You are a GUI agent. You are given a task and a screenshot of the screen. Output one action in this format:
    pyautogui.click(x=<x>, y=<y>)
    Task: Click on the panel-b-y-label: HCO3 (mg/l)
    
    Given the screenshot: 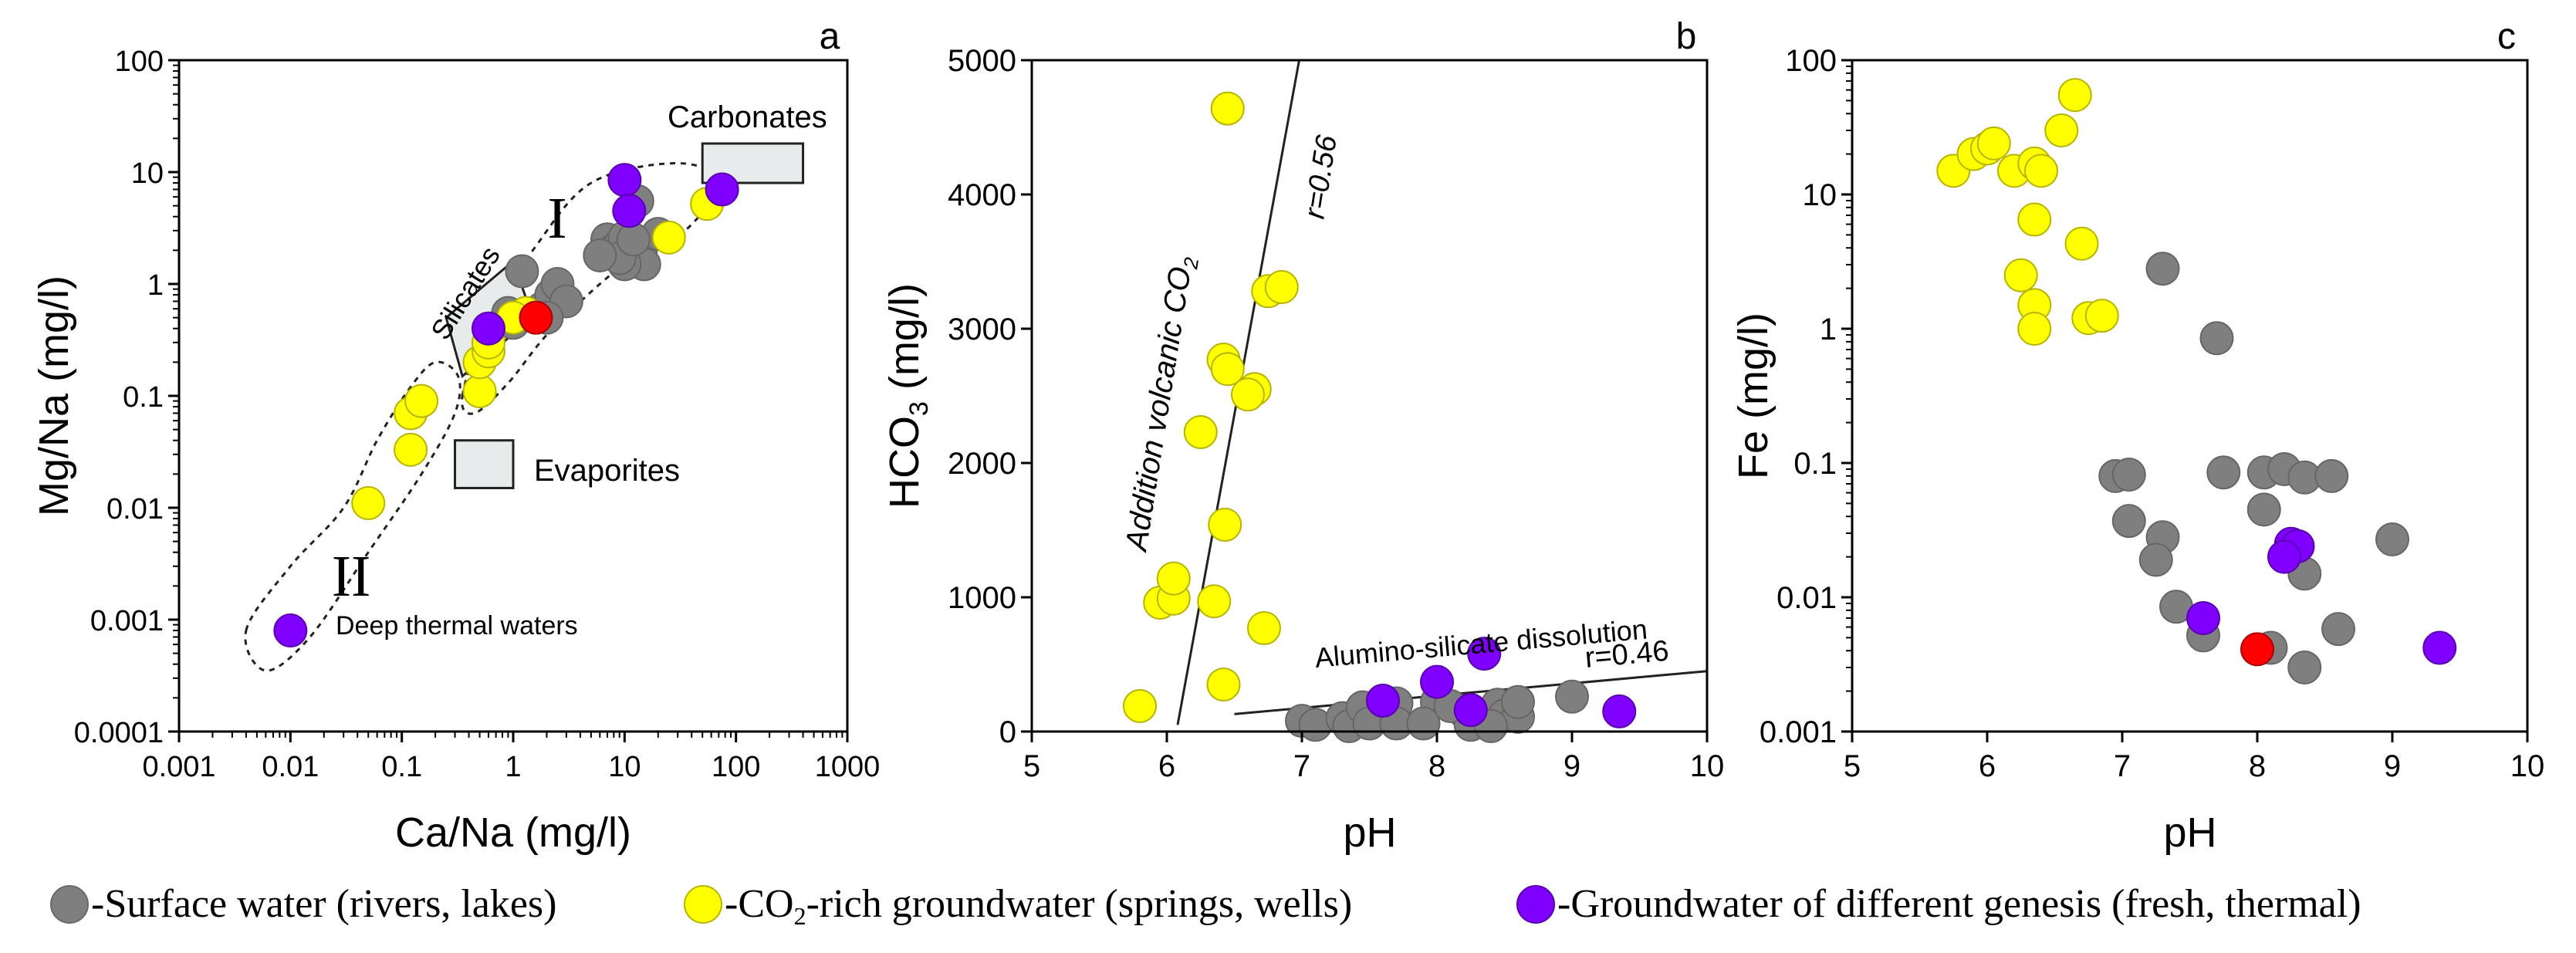 What is the action you would take?
    pyautogui.click(x=907, y=396)
    